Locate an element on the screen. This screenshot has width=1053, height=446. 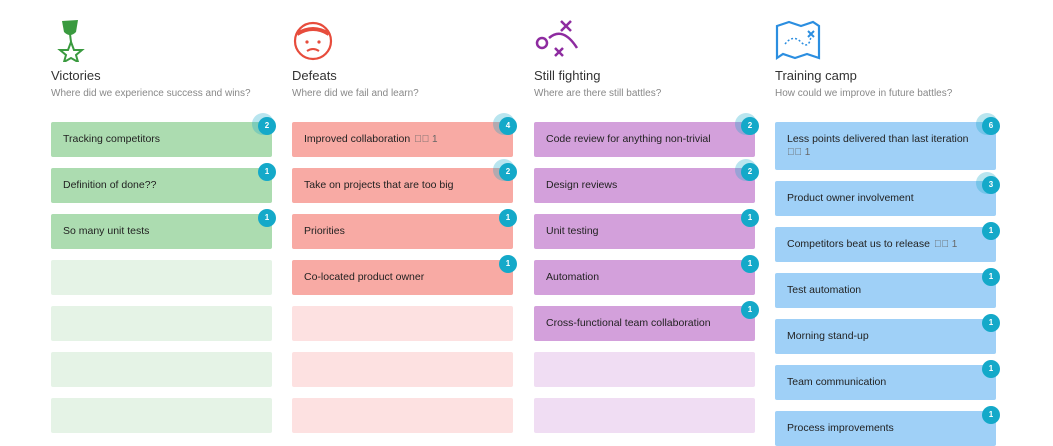
card: Take on projects that are too big is located at coordinates (402, 185).